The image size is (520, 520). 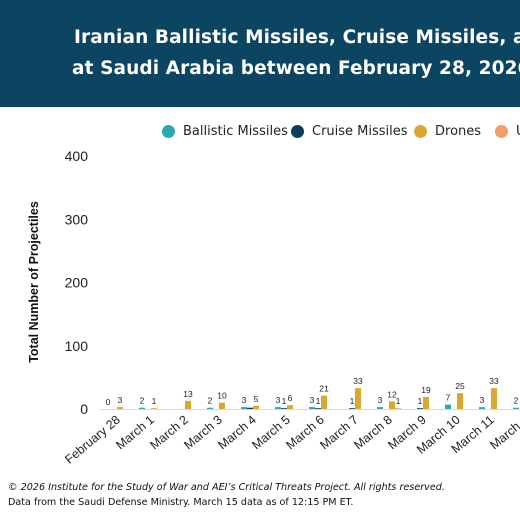 What do you see at coordinates (290, 398) in the screenshot?
I see `data-label: 6` at bounding box center [290, 398].